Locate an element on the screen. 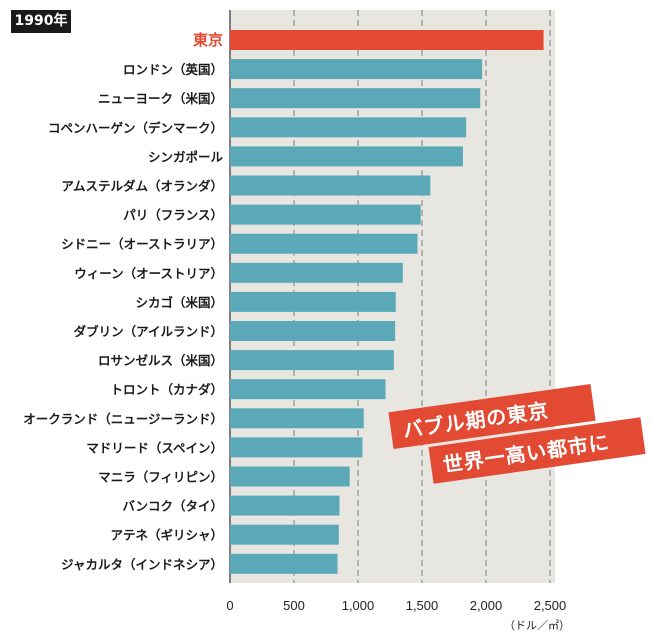 The width and height of the screenshot is (651, 637). x-tick-label: 0 is located at coordinates (229, 605).